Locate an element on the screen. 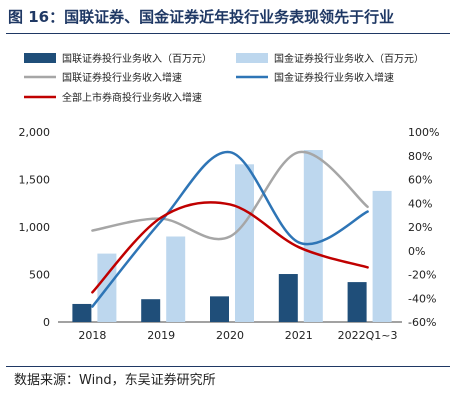 This screenshot has height=401, width=456. x-tick-label: 2019 is located at coordinates (161, 335).